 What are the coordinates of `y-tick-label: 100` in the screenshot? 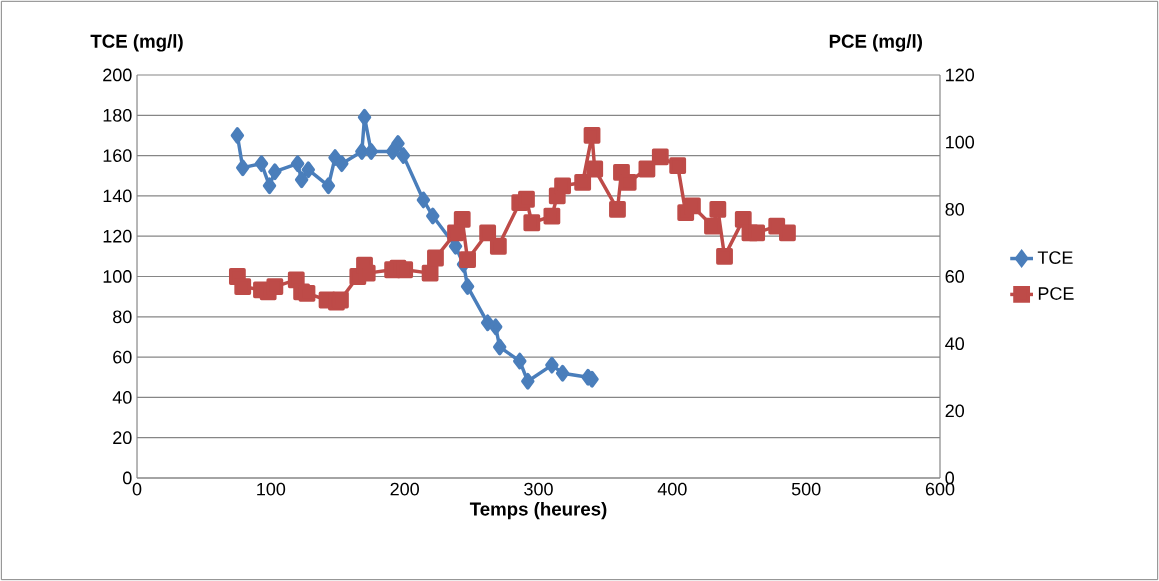 It's located at (117, 276).